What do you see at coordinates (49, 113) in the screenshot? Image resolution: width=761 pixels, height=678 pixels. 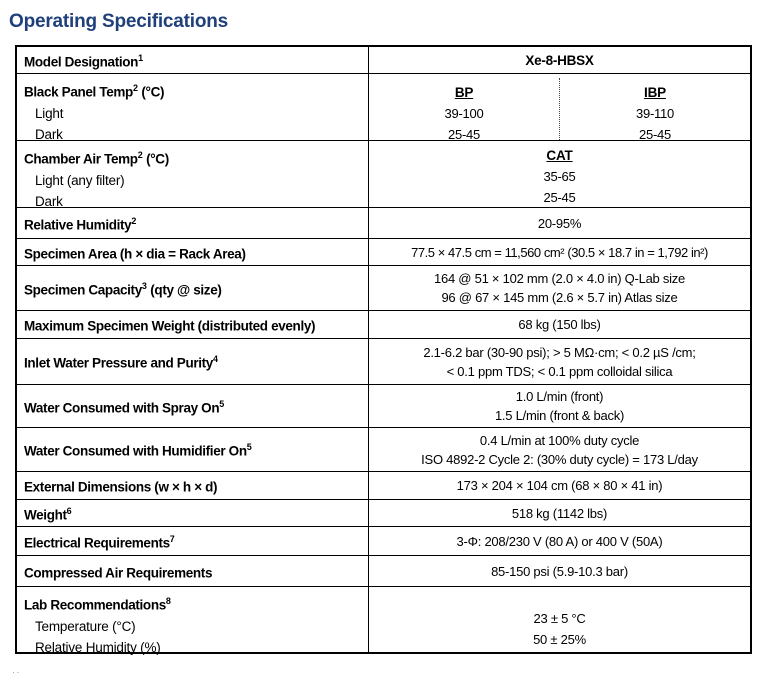 I see `sub-label-light: Light` at bounding box center [49, 113].